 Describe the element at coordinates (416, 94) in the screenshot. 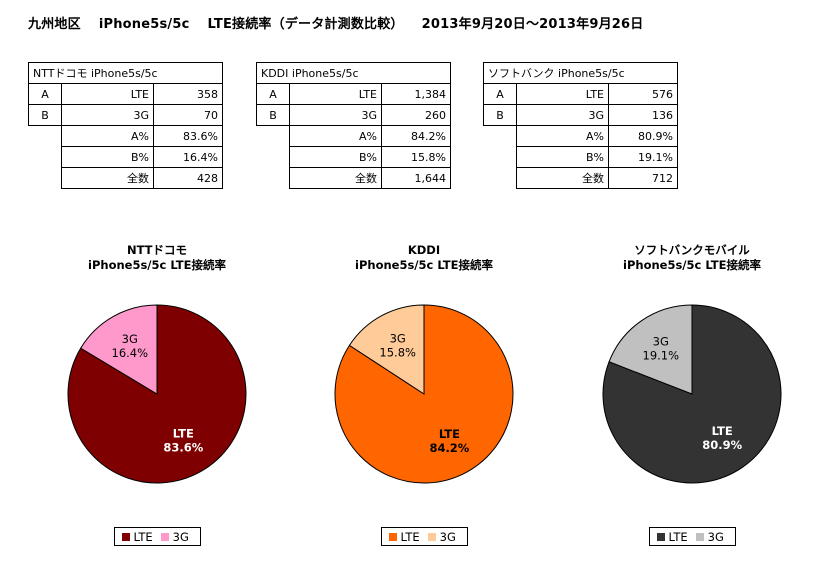

I see `row-value: 1,384` at that location.